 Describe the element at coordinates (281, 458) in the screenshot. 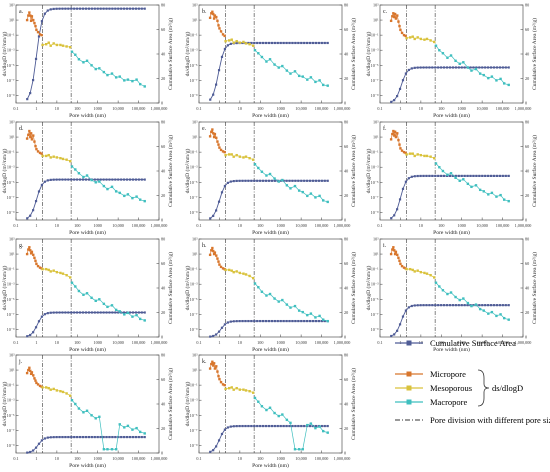

I see `x-tick-label: 1000` at that location.